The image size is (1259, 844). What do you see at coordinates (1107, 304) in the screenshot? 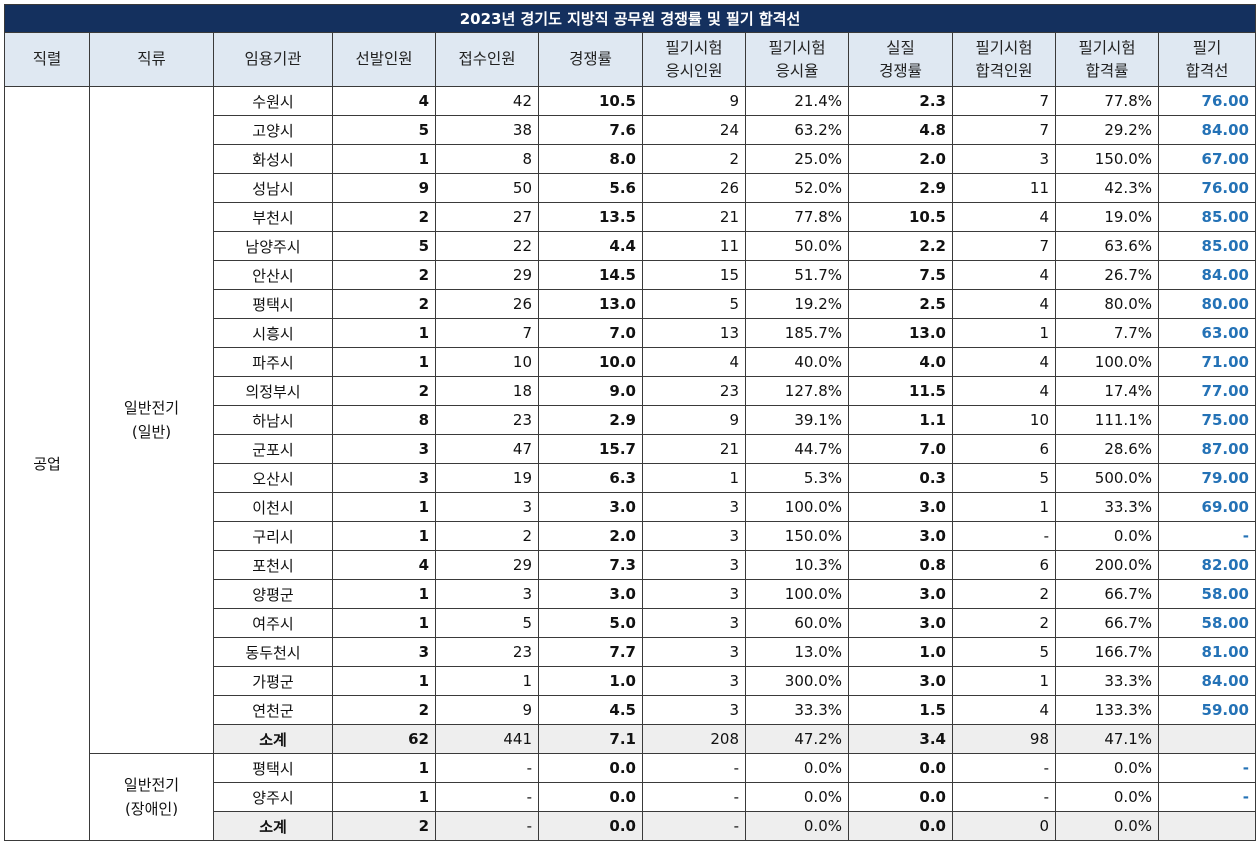
I see `value-cell: 80.0%` at bounding box center [1107, 304].